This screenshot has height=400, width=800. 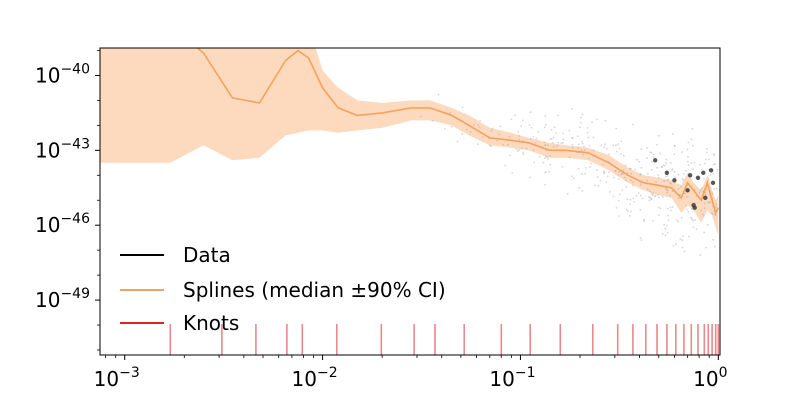 I want to click on legend: Data Splines (median ±90% CI) Knots, so click(x=283, y=289).